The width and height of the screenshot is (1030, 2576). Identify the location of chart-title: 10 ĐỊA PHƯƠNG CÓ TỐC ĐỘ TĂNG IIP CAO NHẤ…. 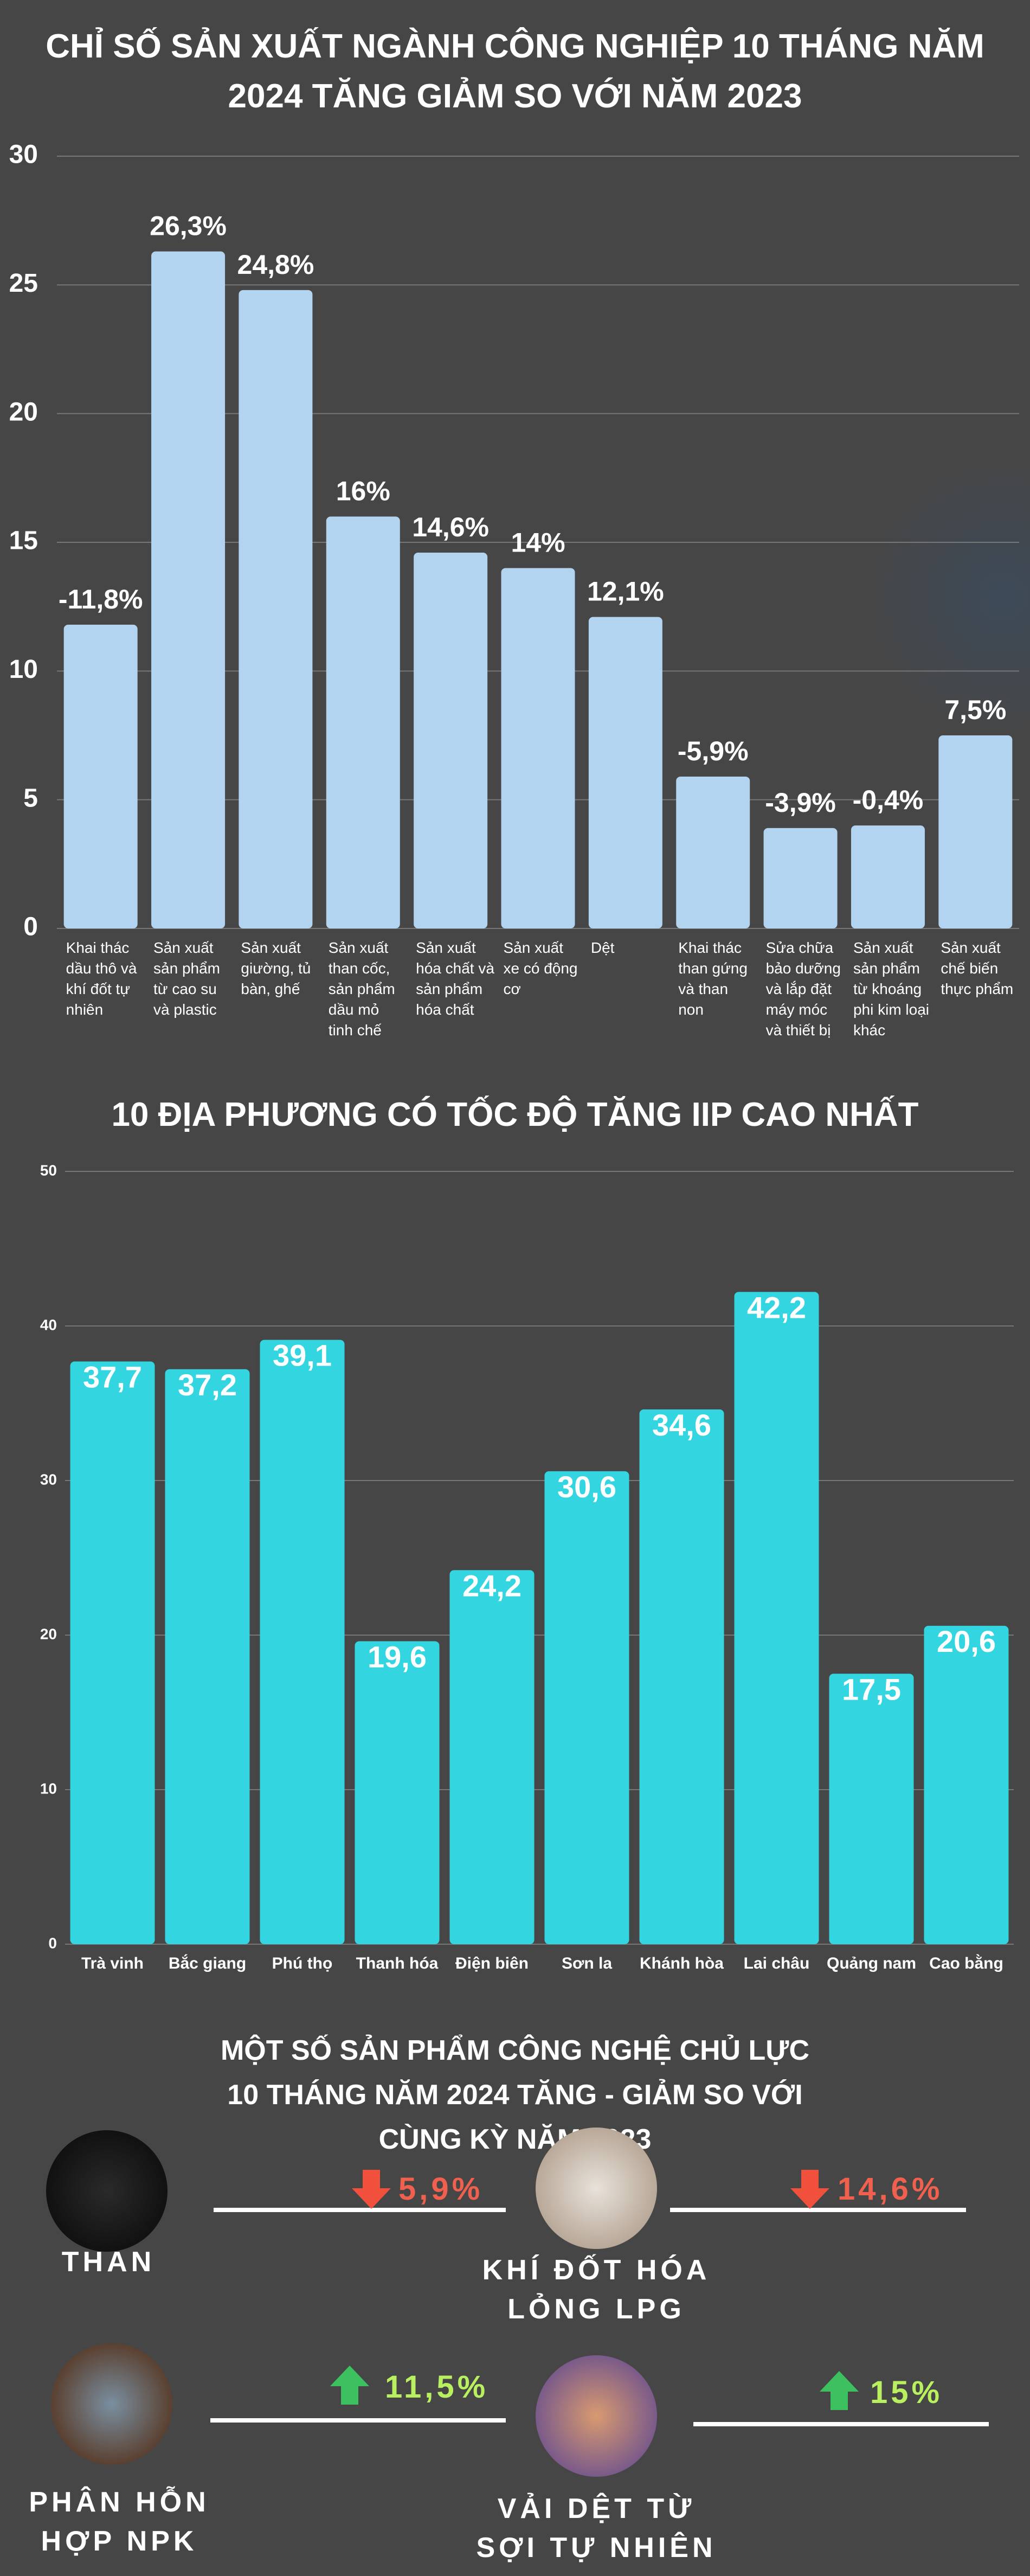
(515, 1115).